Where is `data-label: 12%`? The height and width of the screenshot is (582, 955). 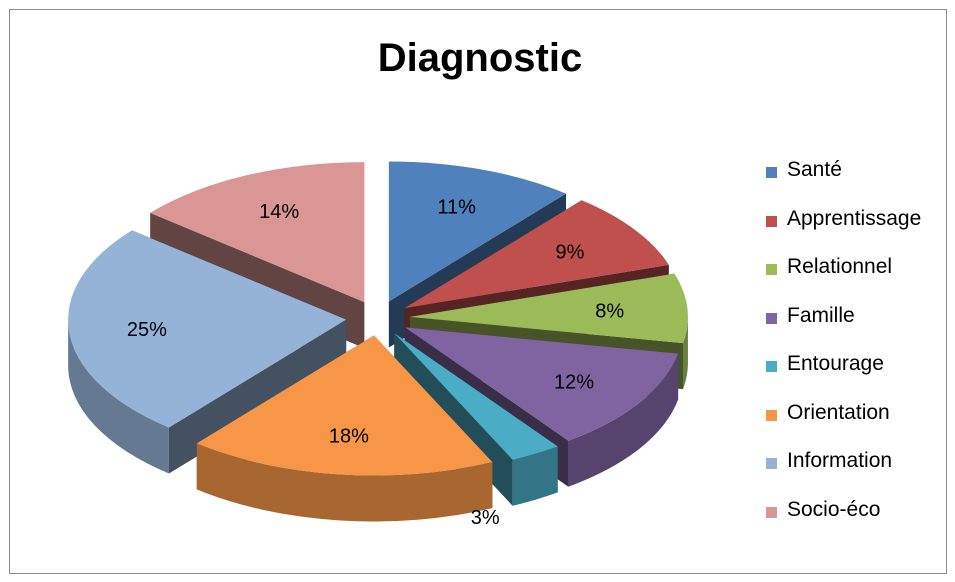 data-label: 12% is located at coordinates (574, 382).